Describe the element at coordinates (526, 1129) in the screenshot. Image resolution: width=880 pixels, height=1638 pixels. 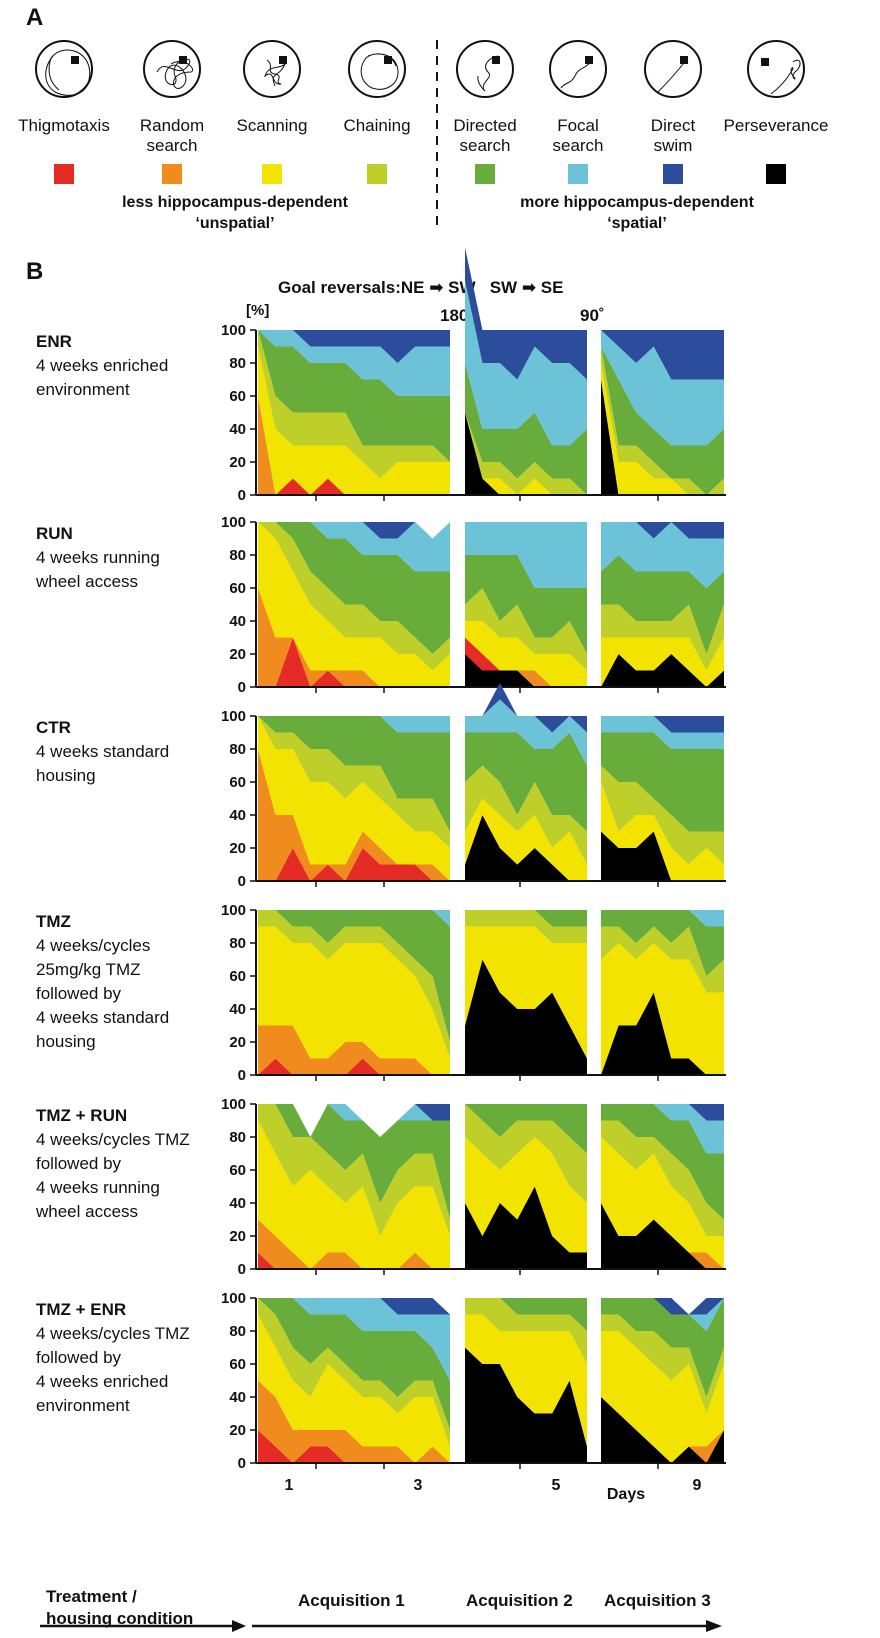
I see `area-tmz-run-seg2-directed-search` at that location.